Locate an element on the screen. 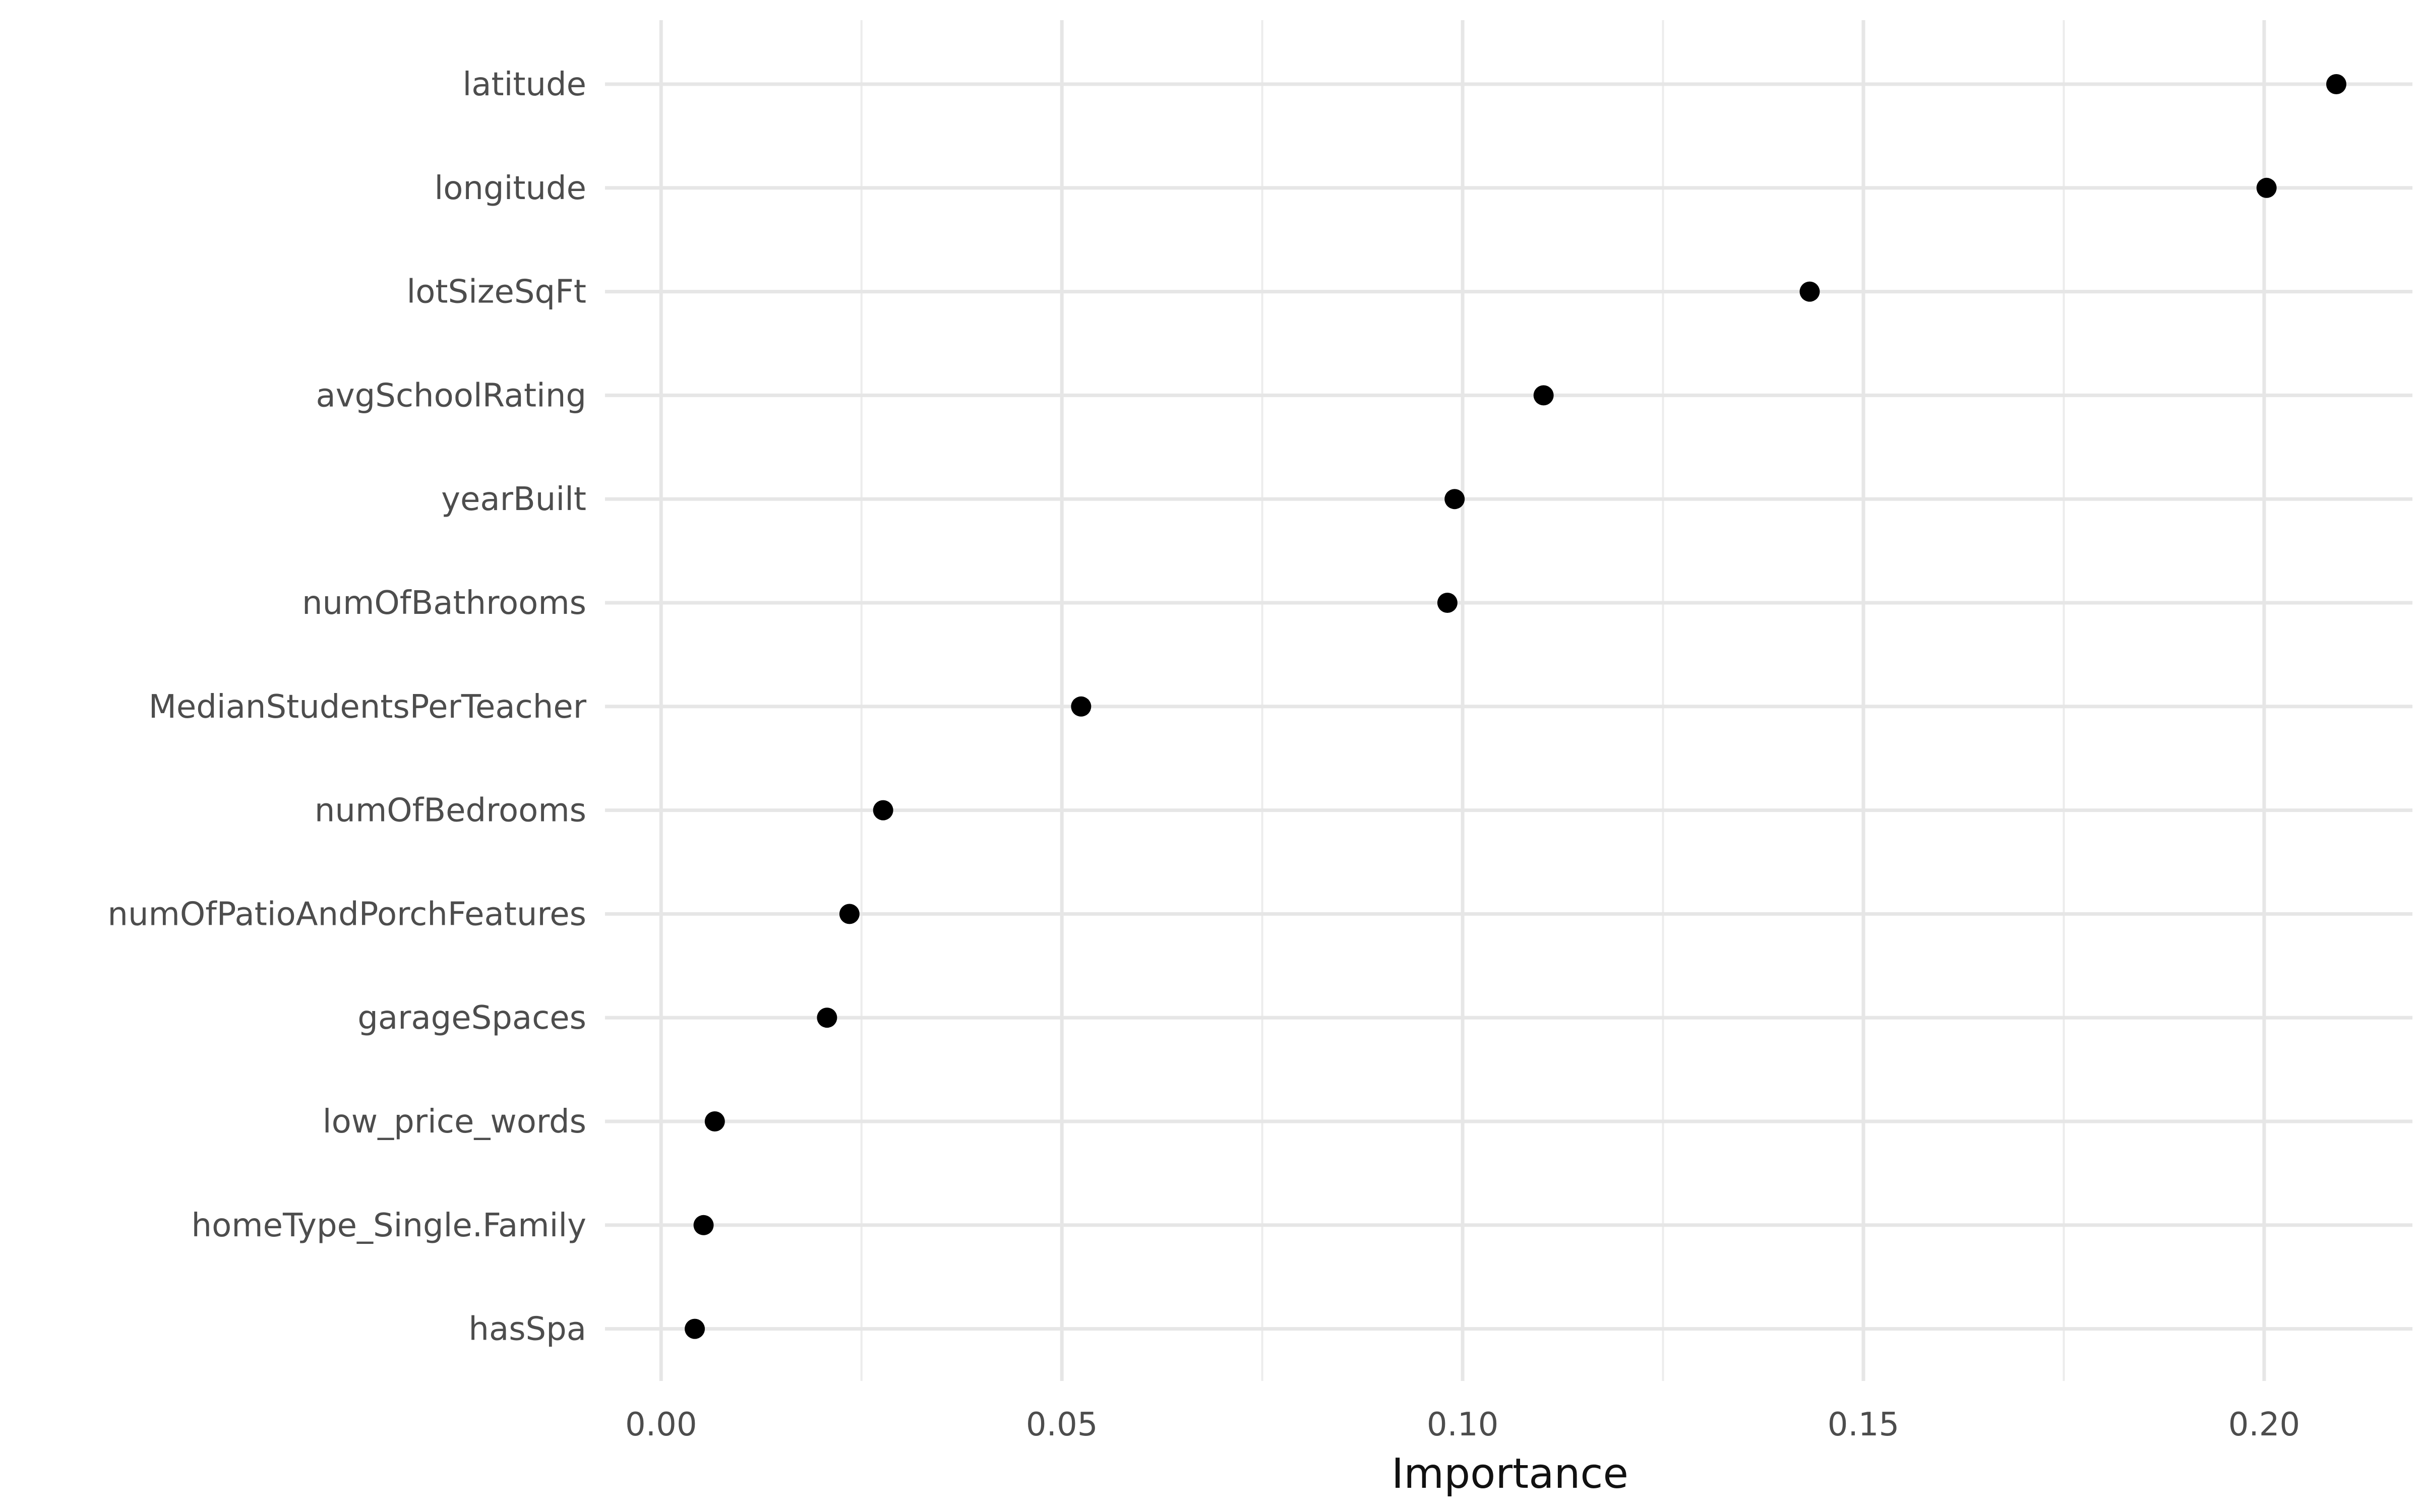  y-tick-label: avgSchoolRating is located at coordinates (451, 396).